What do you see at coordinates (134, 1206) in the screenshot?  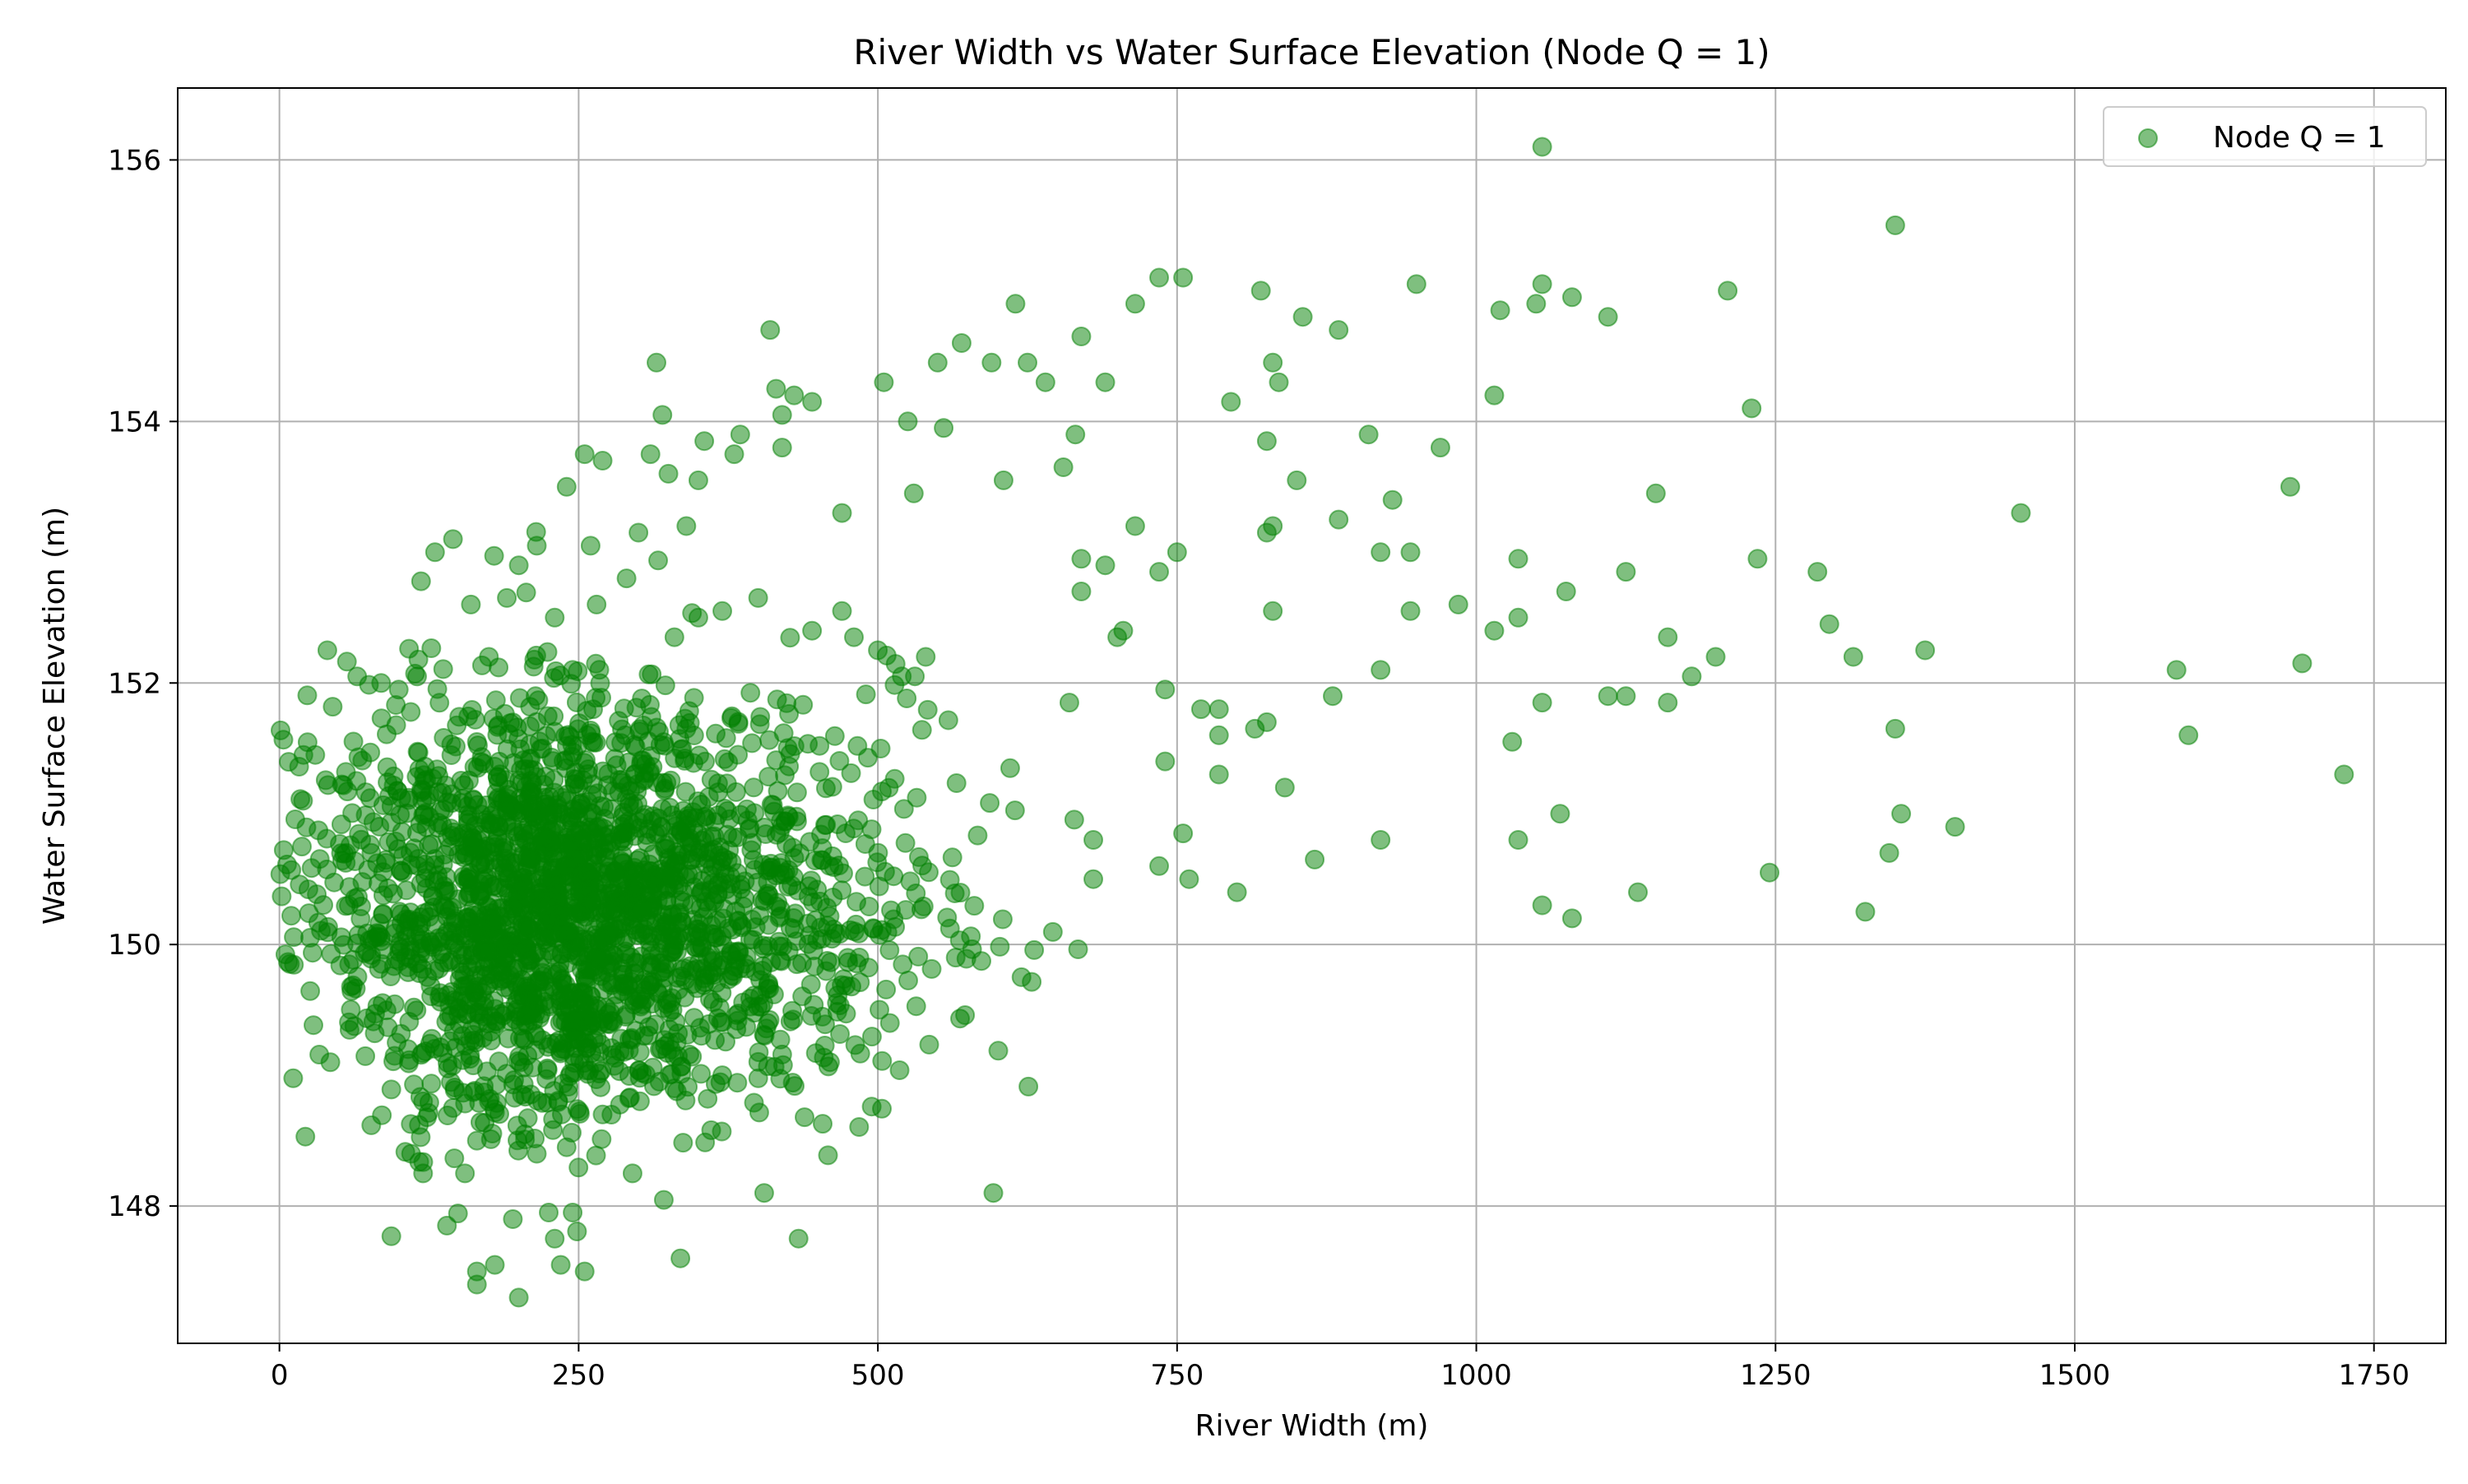 I see `y-tick-label: 148` at bounding box center [134, 1206].